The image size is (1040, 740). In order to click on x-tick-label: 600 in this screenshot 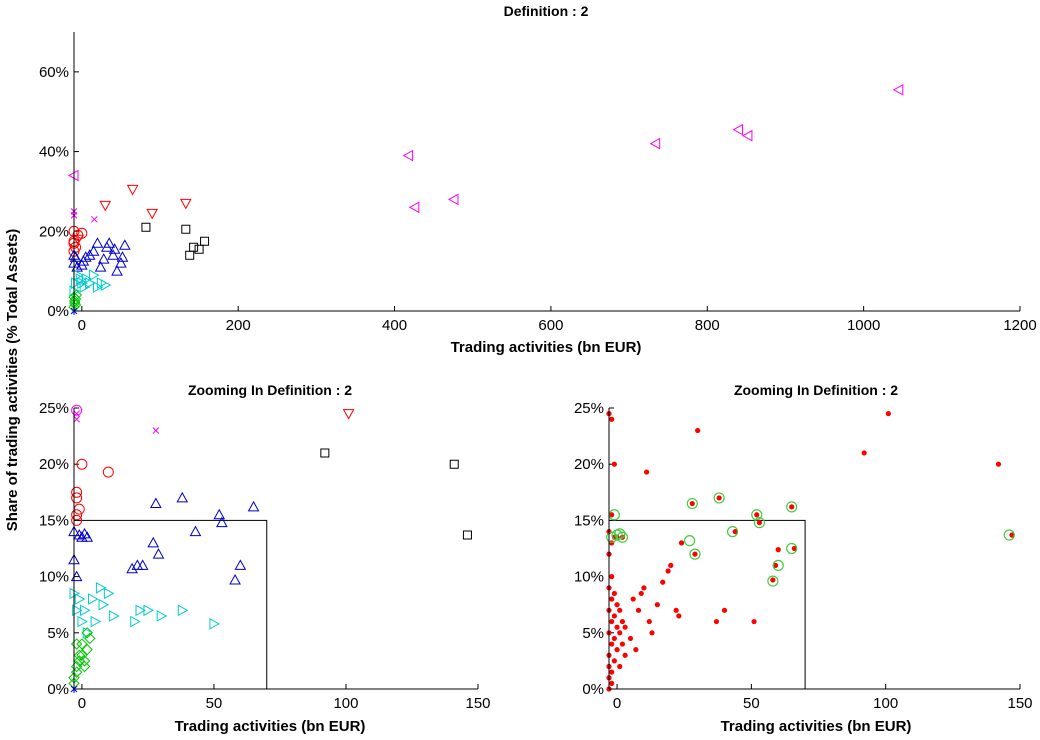, I will do `click(550, 325)`.